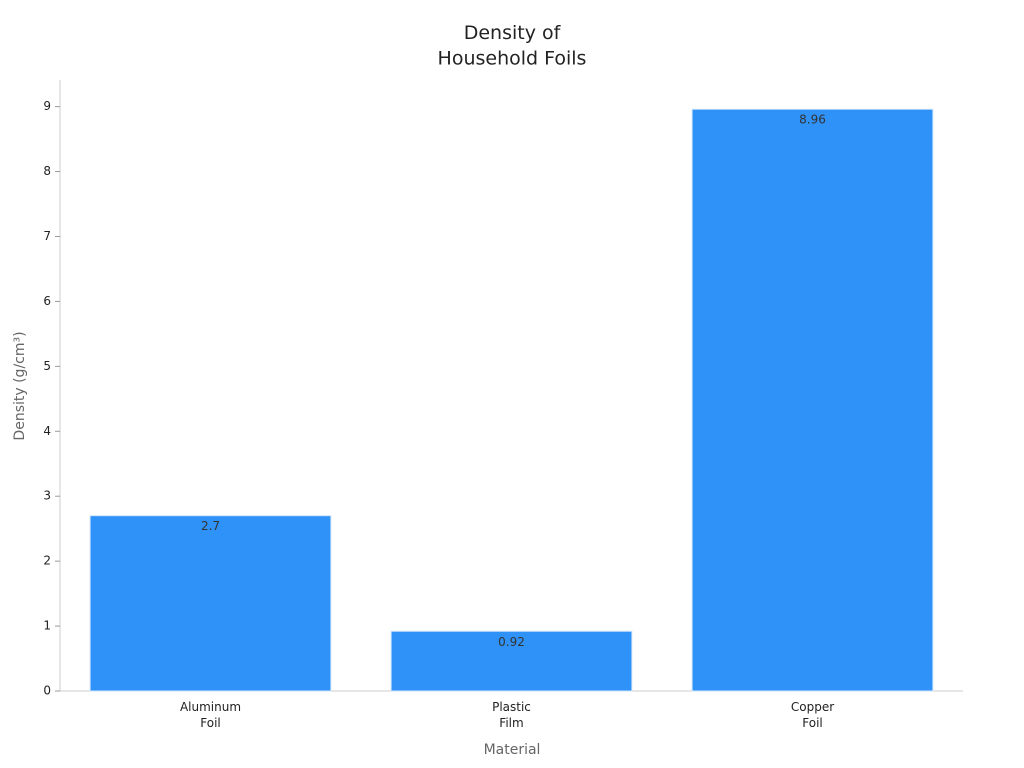  I want to click on data-label: 2.7, so click(210, 526).